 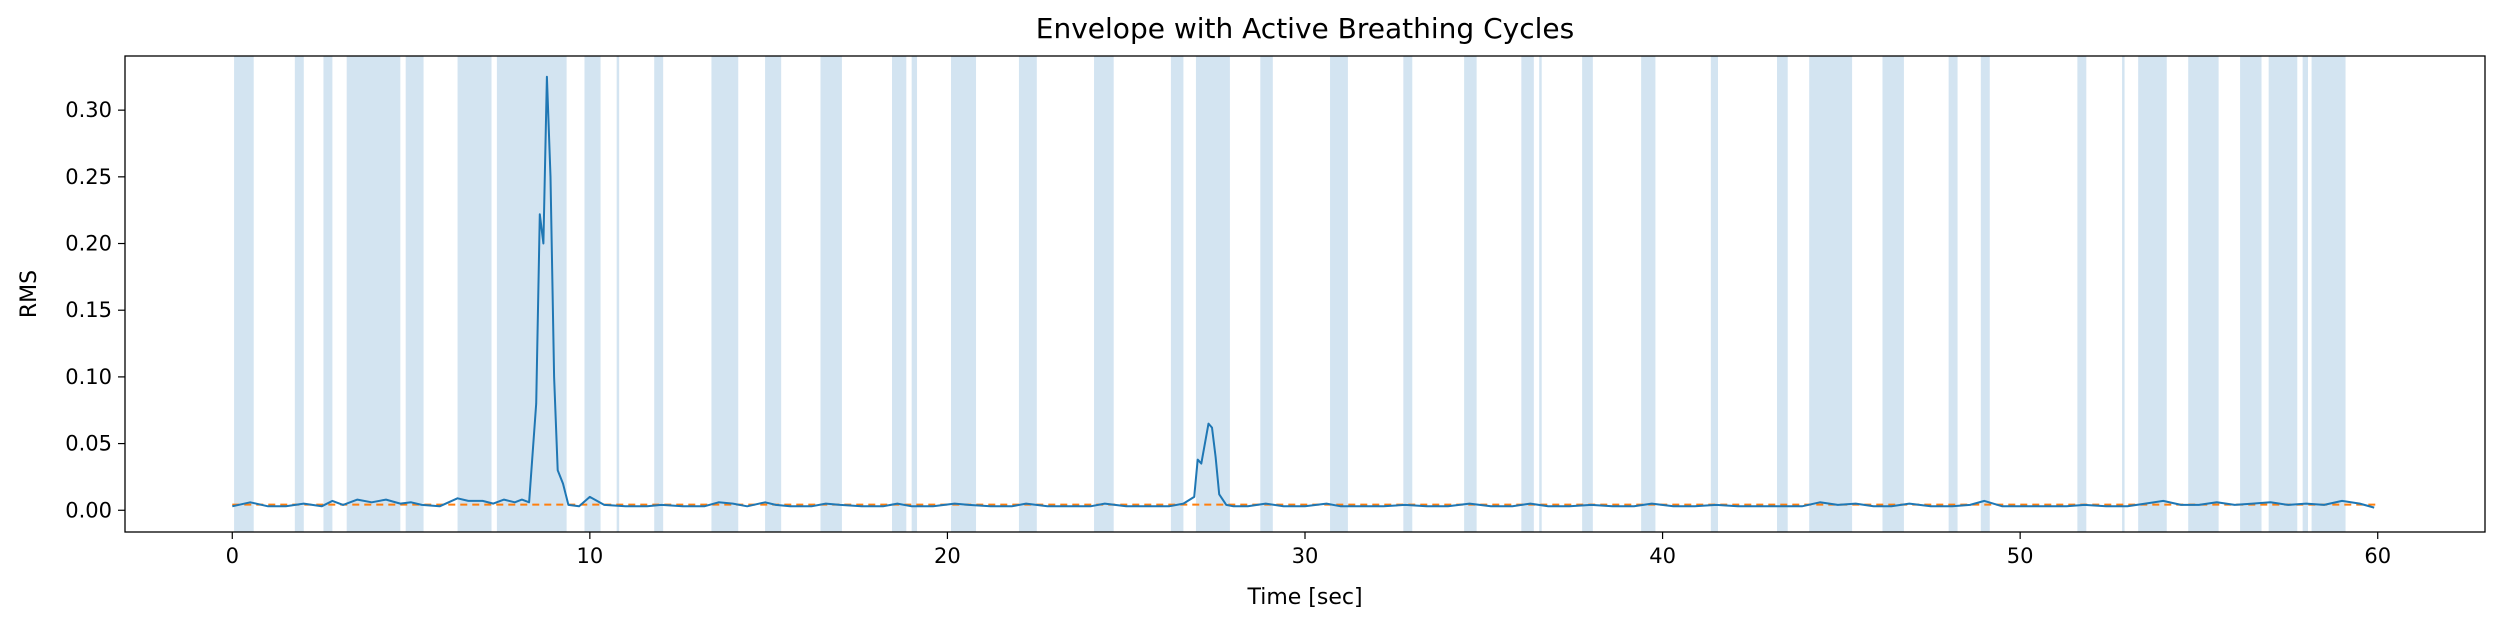 I want to click on y-tick-label: 0.00, so click(x=88, y=510).